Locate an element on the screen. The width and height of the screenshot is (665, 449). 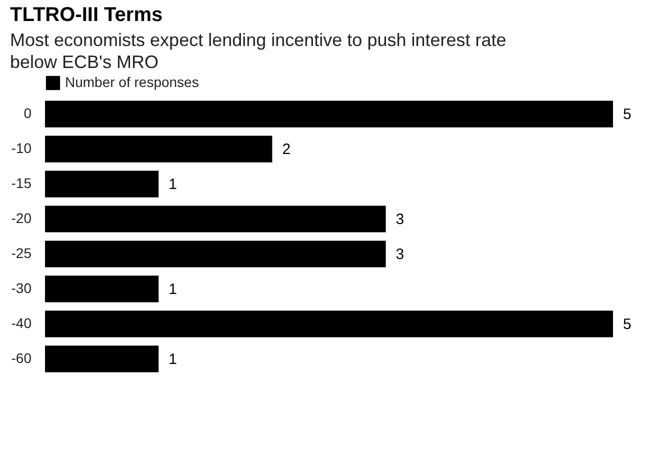
y-tick-label: -15 is located at coordinates (21, 183).